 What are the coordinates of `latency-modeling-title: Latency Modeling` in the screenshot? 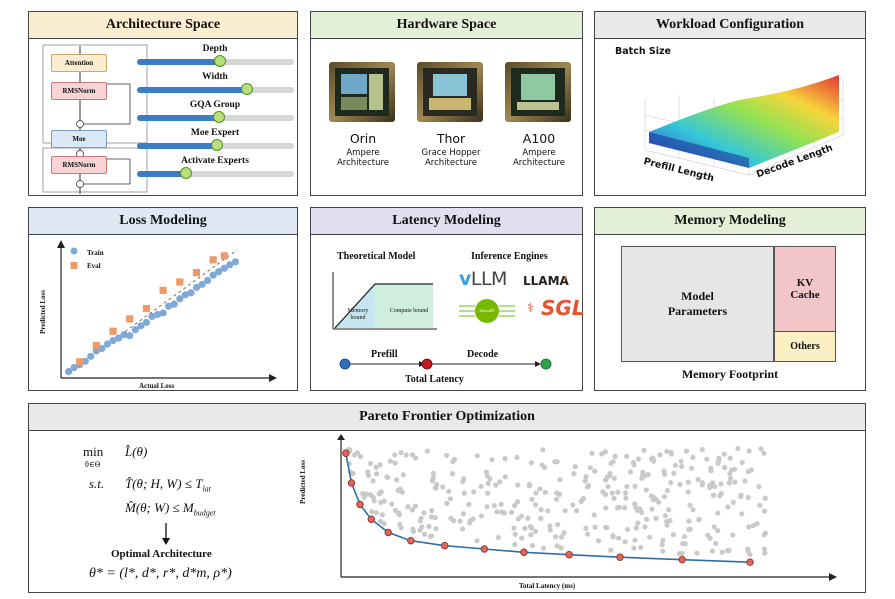 It's located at (446, 221).